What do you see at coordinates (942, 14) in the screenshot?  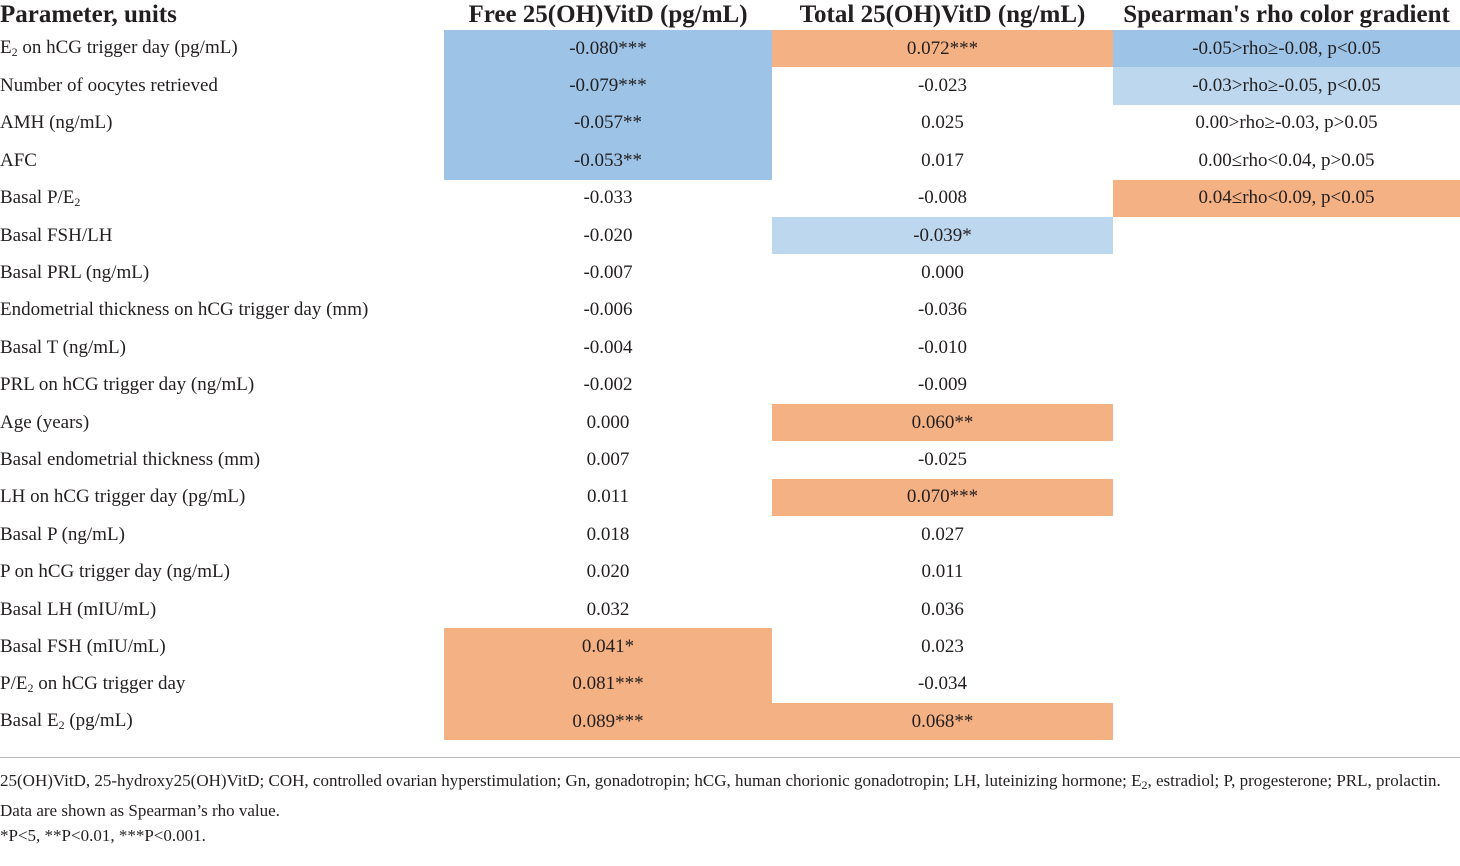 I see `header-total-vitd: Total 25(OH)VitD (ng/mL)` at bounding box center [942, 14].